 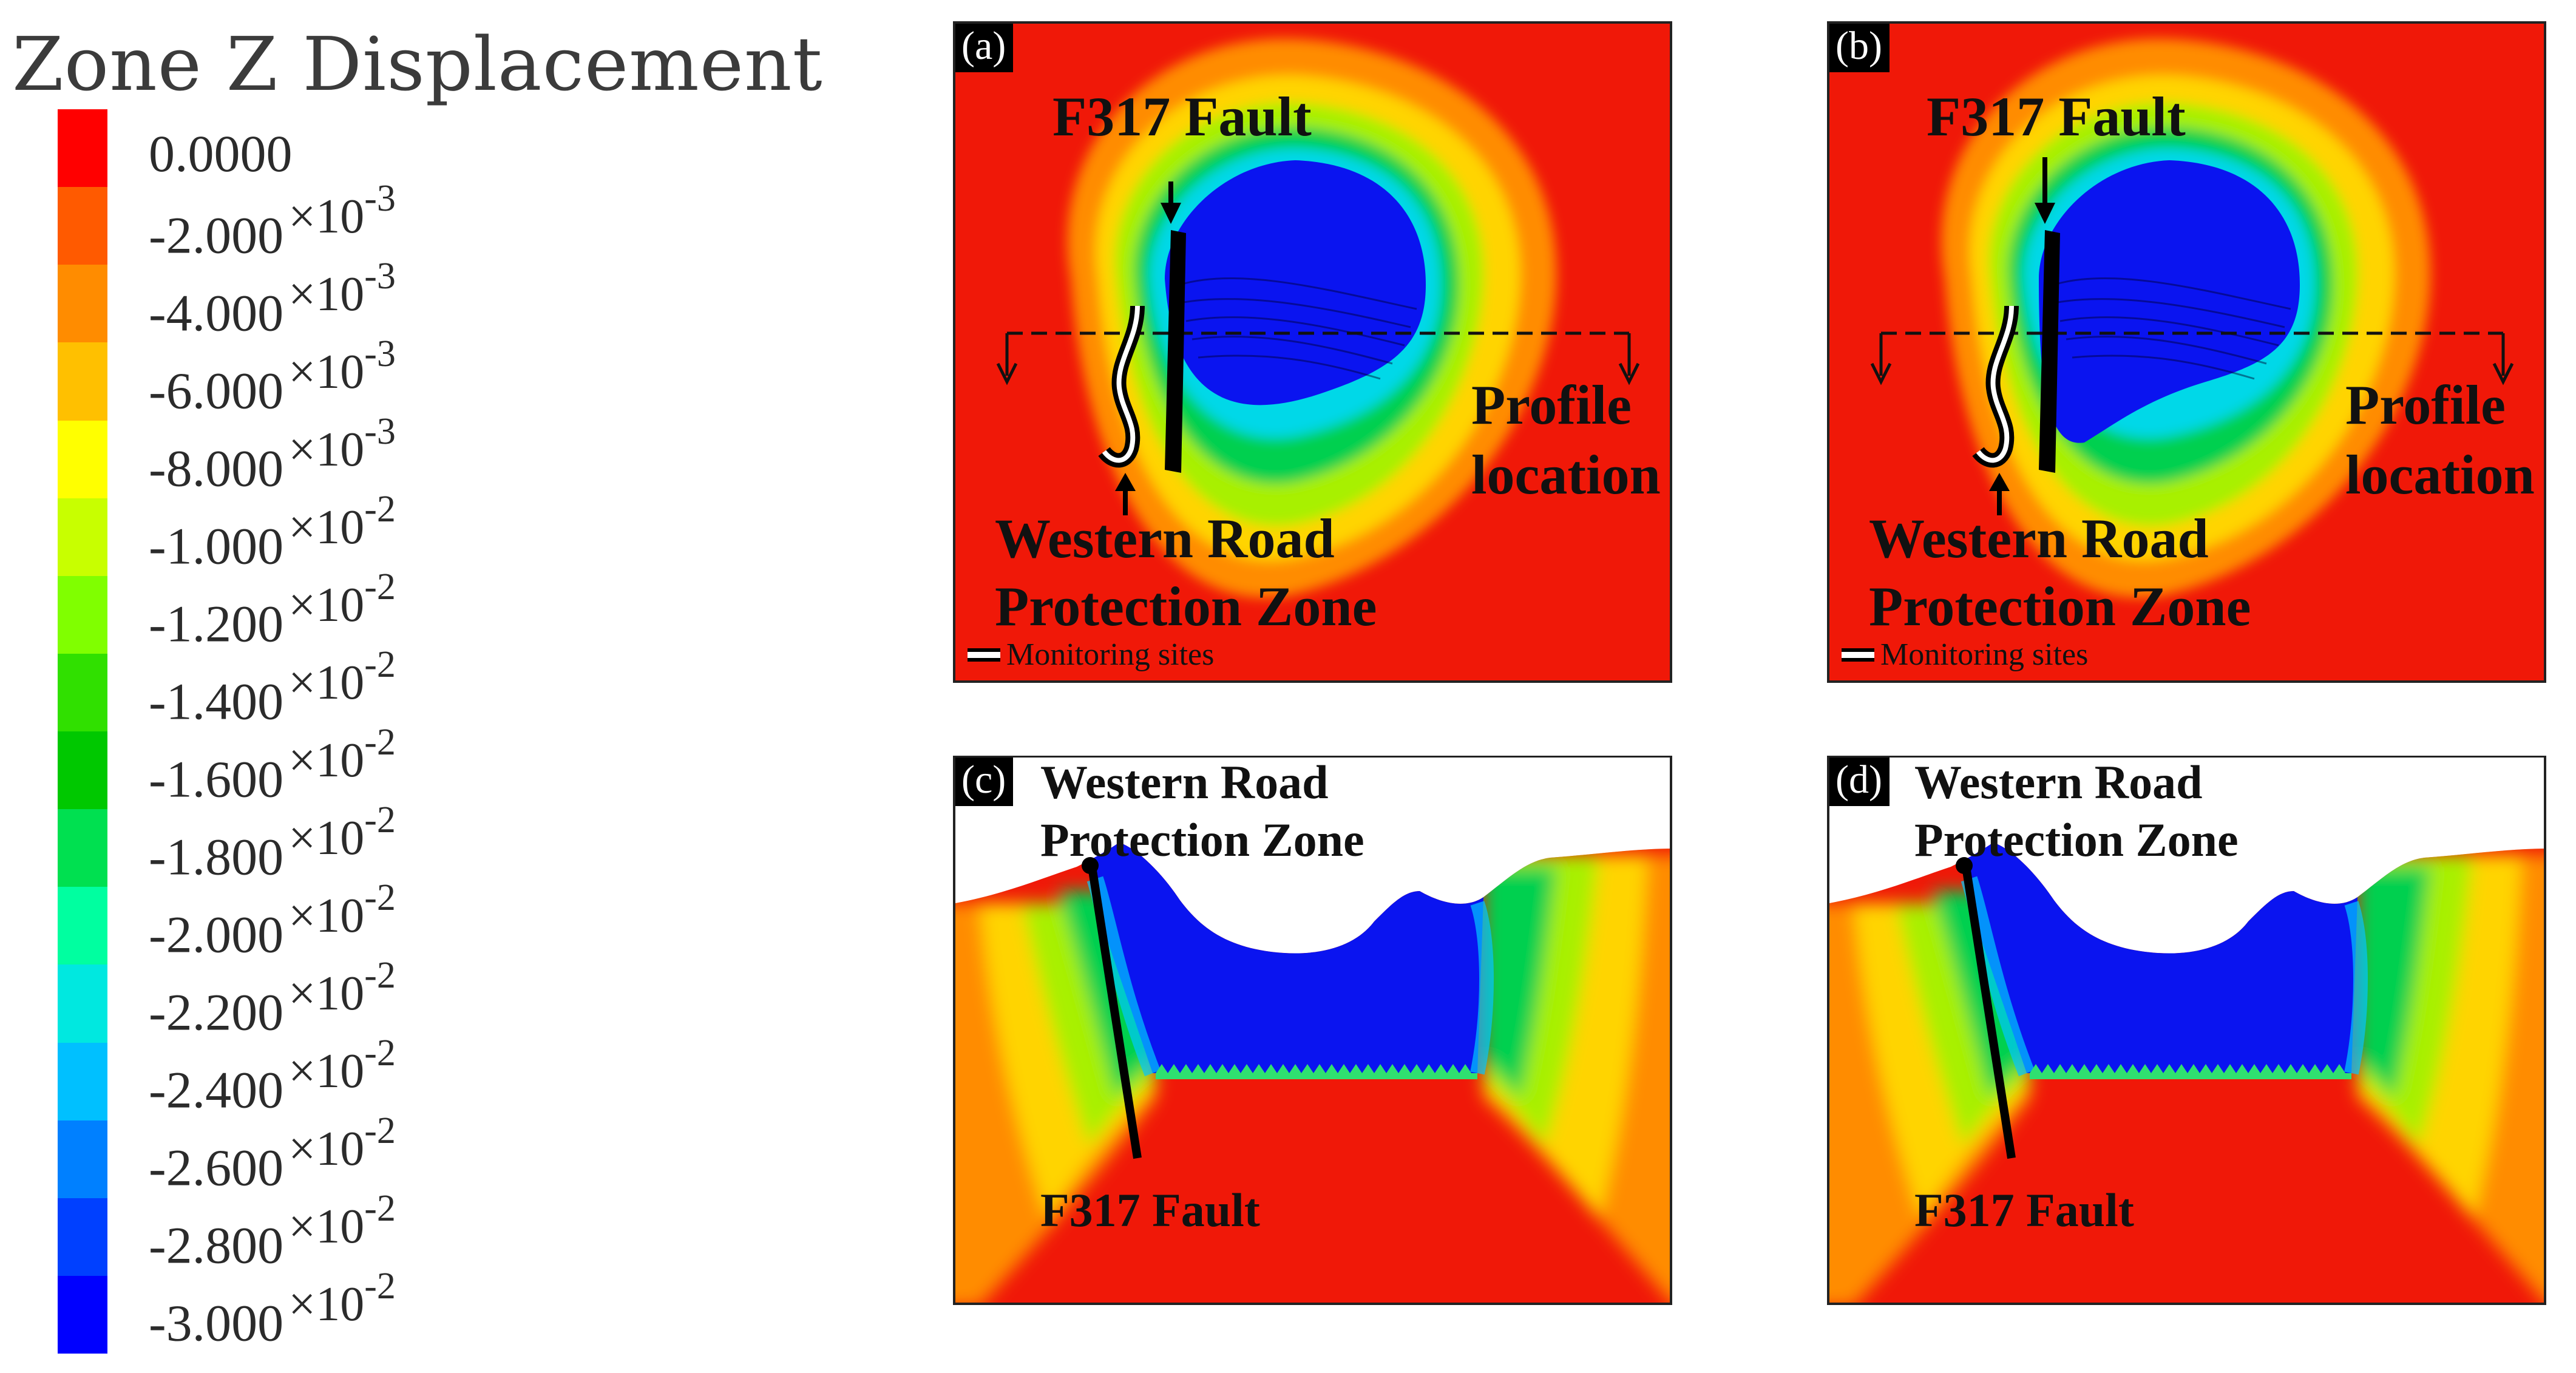 I want to click on panel-b-zone-label-2: Protection Zone, so click(x=2060, y=606).